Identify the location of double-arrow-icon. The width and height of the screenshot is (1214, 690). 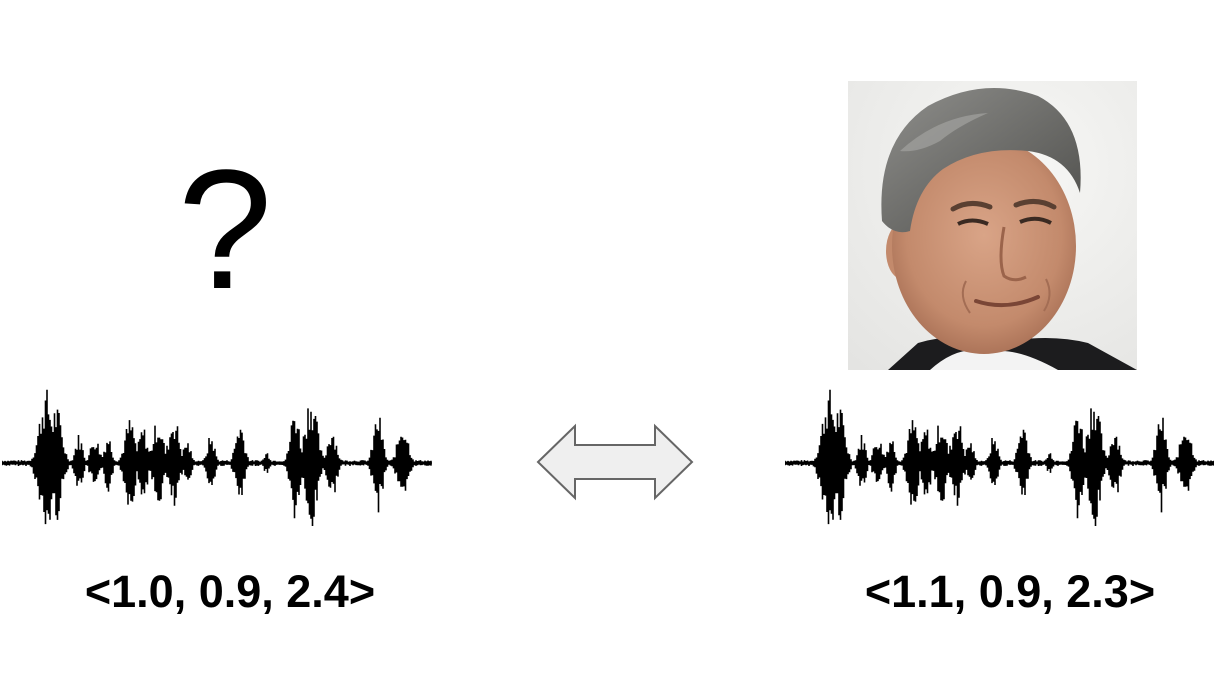
(615, 462).